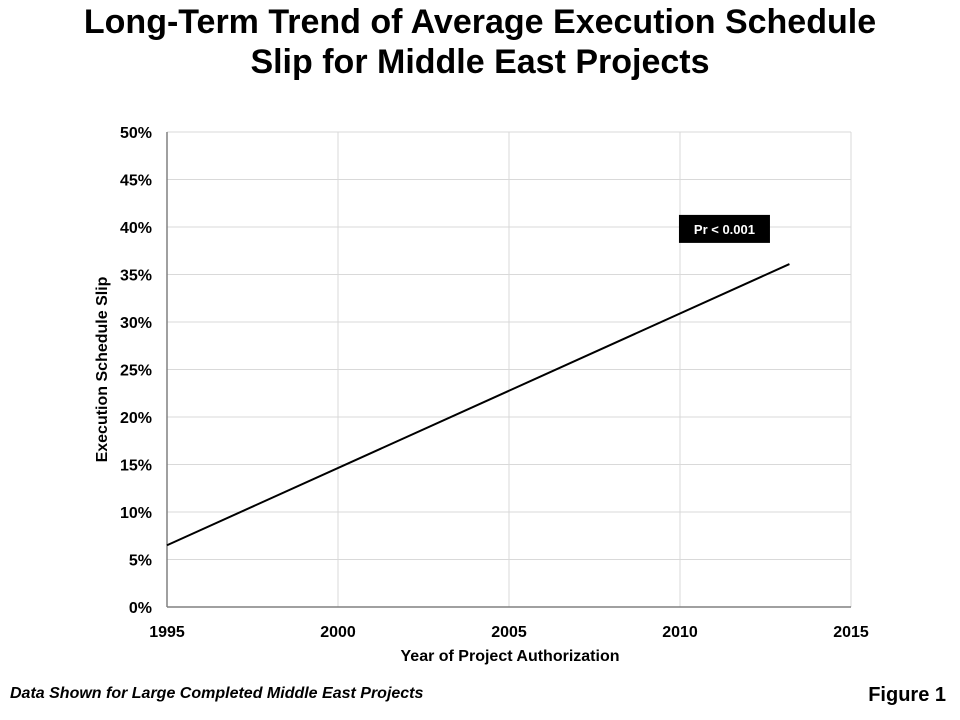 The height and width of the screenshot is (720, 960). I want to click on y-tick-label: 20%, so click(136, 418).